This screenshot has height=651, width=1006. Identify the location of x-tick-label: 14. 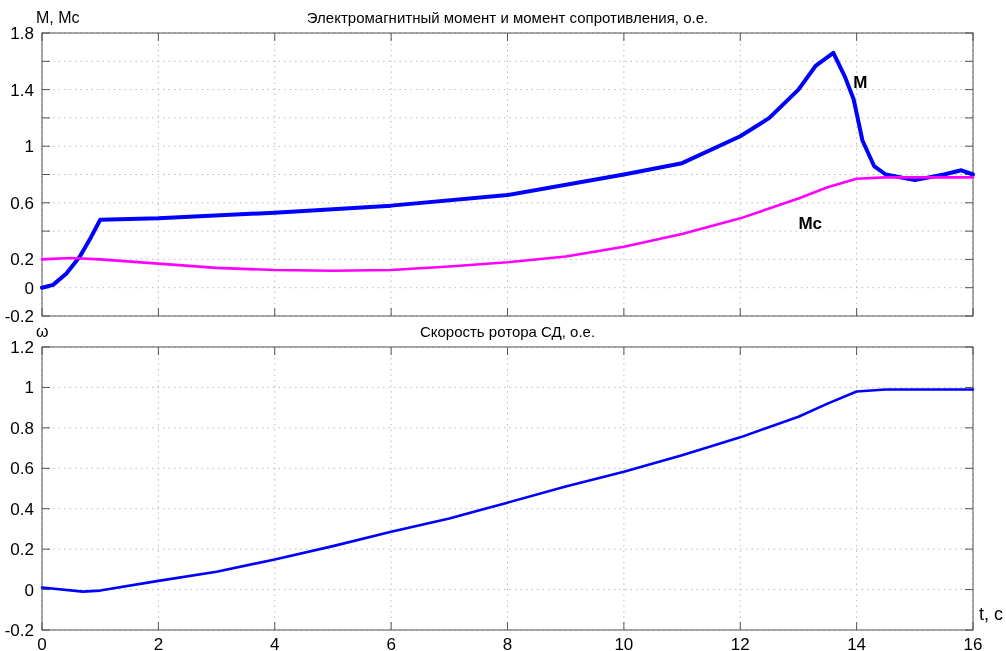
(857, 643).